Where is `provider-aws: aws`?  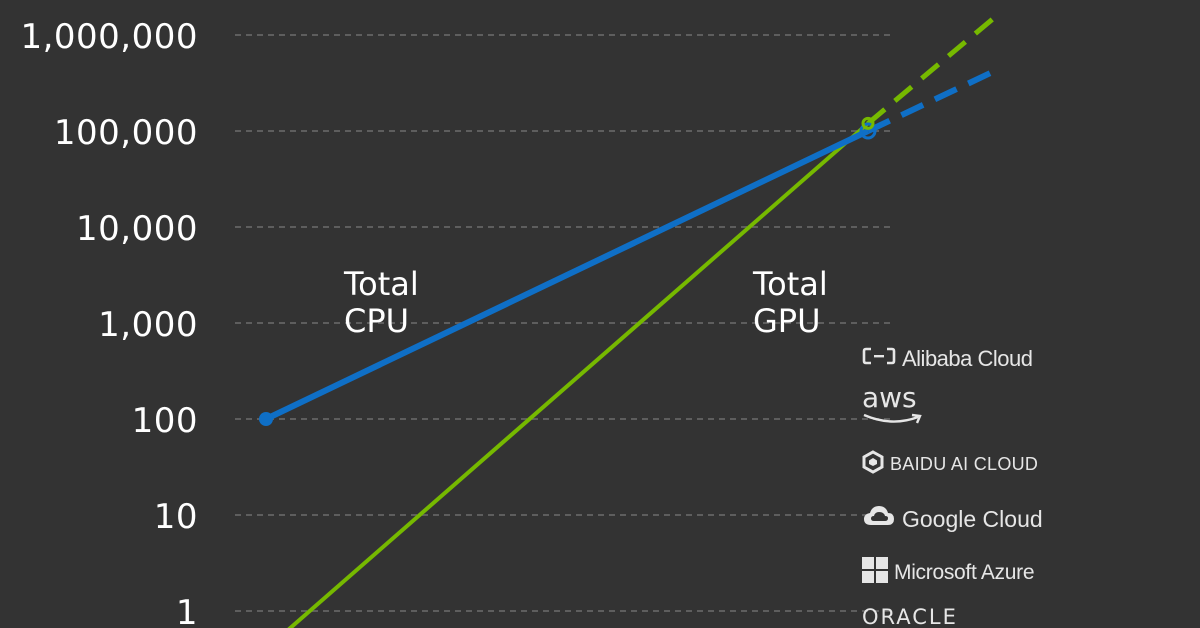 provider-aws: aws is located at coordinates (894, 407).